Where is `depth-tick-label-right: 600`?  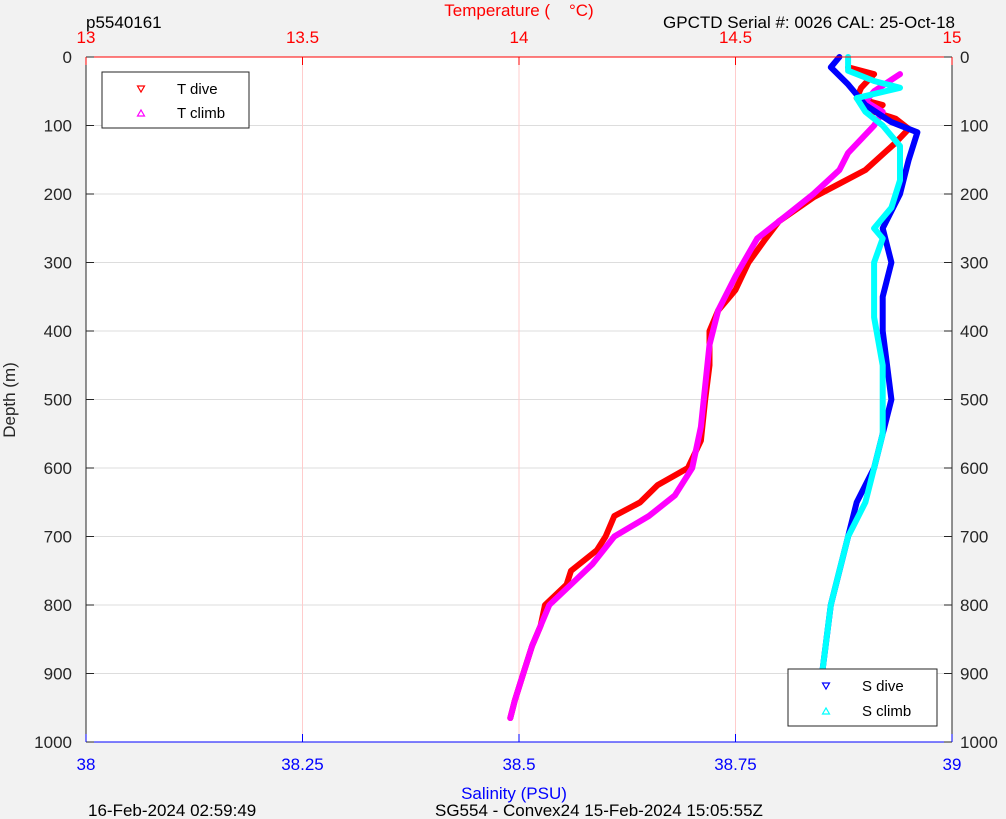 depth-tick-label-right: 600 is located at coordinates (974, 468).